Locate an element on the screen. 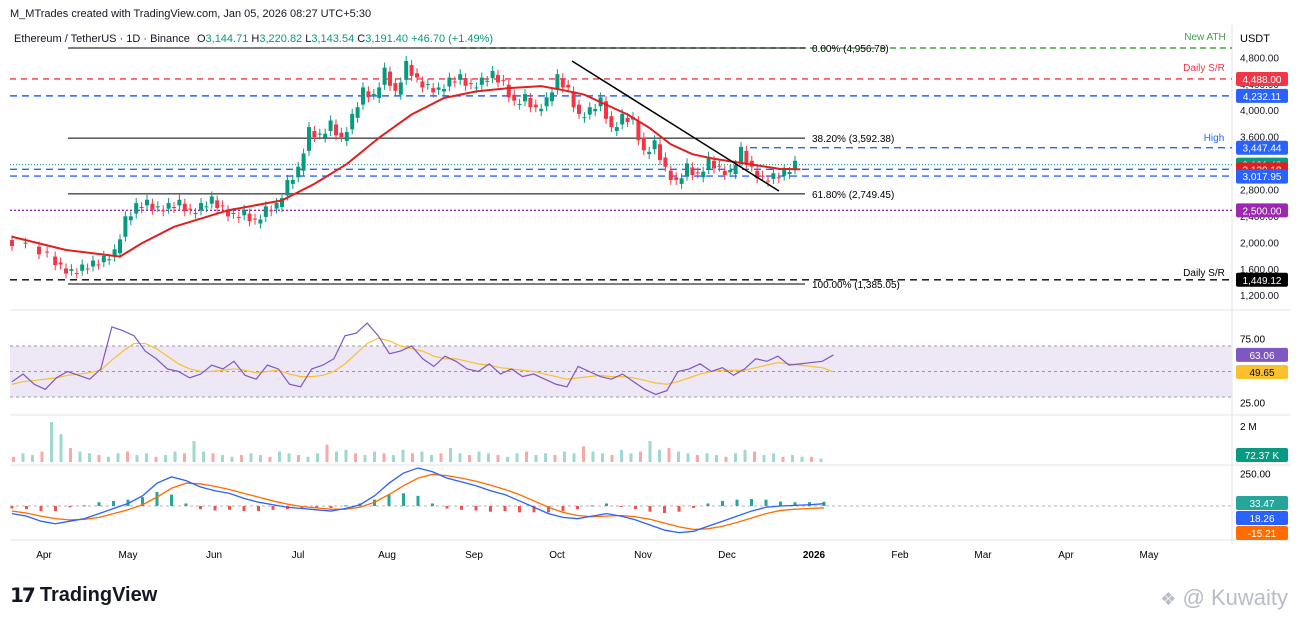 This screenshot has width=1300, height=621. x-axis-label: May is located at coordinates (1149, 555).